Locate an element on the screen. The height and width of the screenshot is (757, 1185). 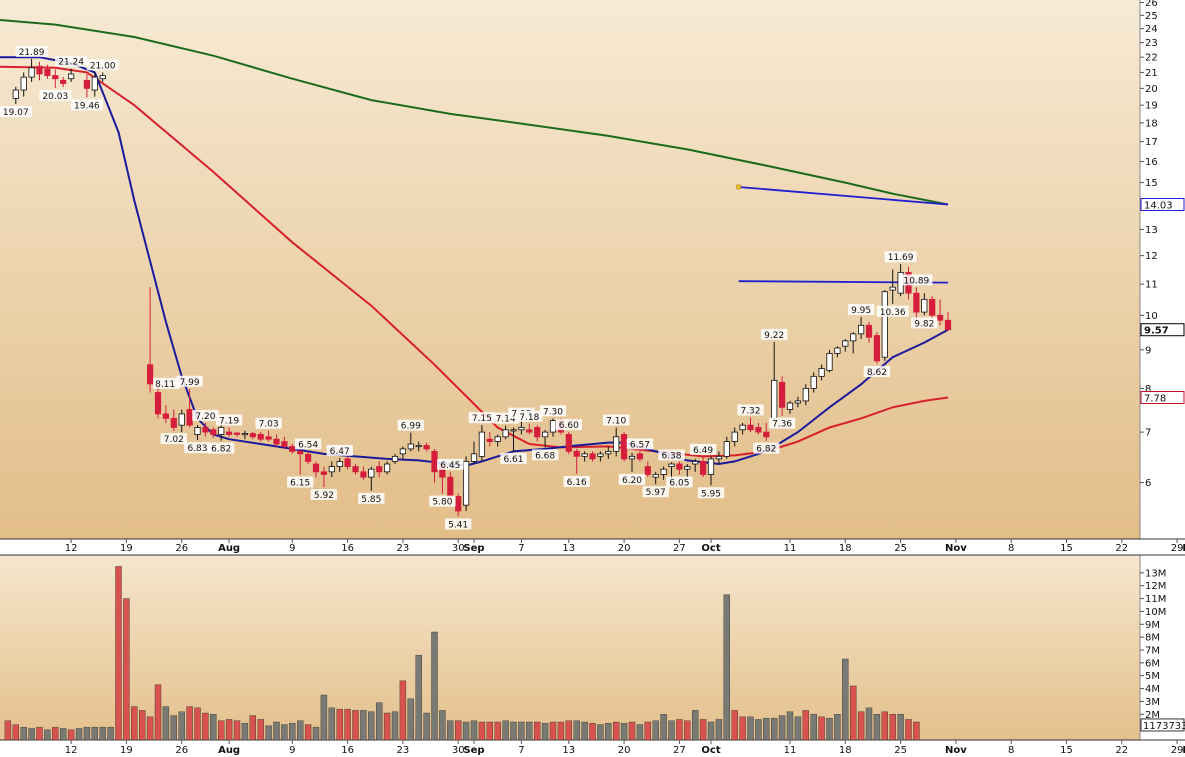
price-y-tick-label: 21 is located at coordinates (1151, 73).